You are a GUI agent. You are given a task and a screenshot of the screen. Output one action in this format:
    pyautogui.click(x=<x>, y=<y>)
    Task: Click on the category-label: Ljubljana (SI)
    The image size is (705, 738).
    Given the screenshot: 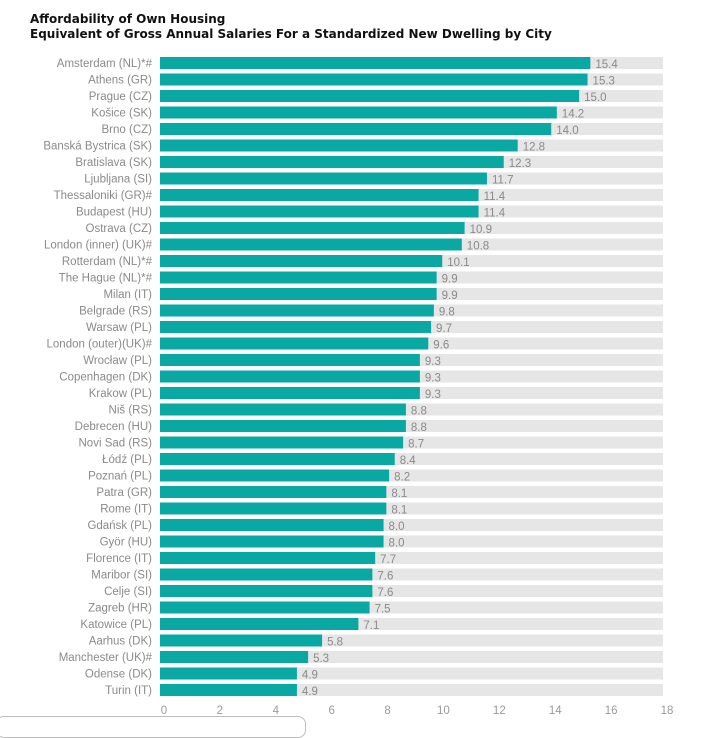 What is the action you would take?
    pyautogui.click(x=118, y=180)
    